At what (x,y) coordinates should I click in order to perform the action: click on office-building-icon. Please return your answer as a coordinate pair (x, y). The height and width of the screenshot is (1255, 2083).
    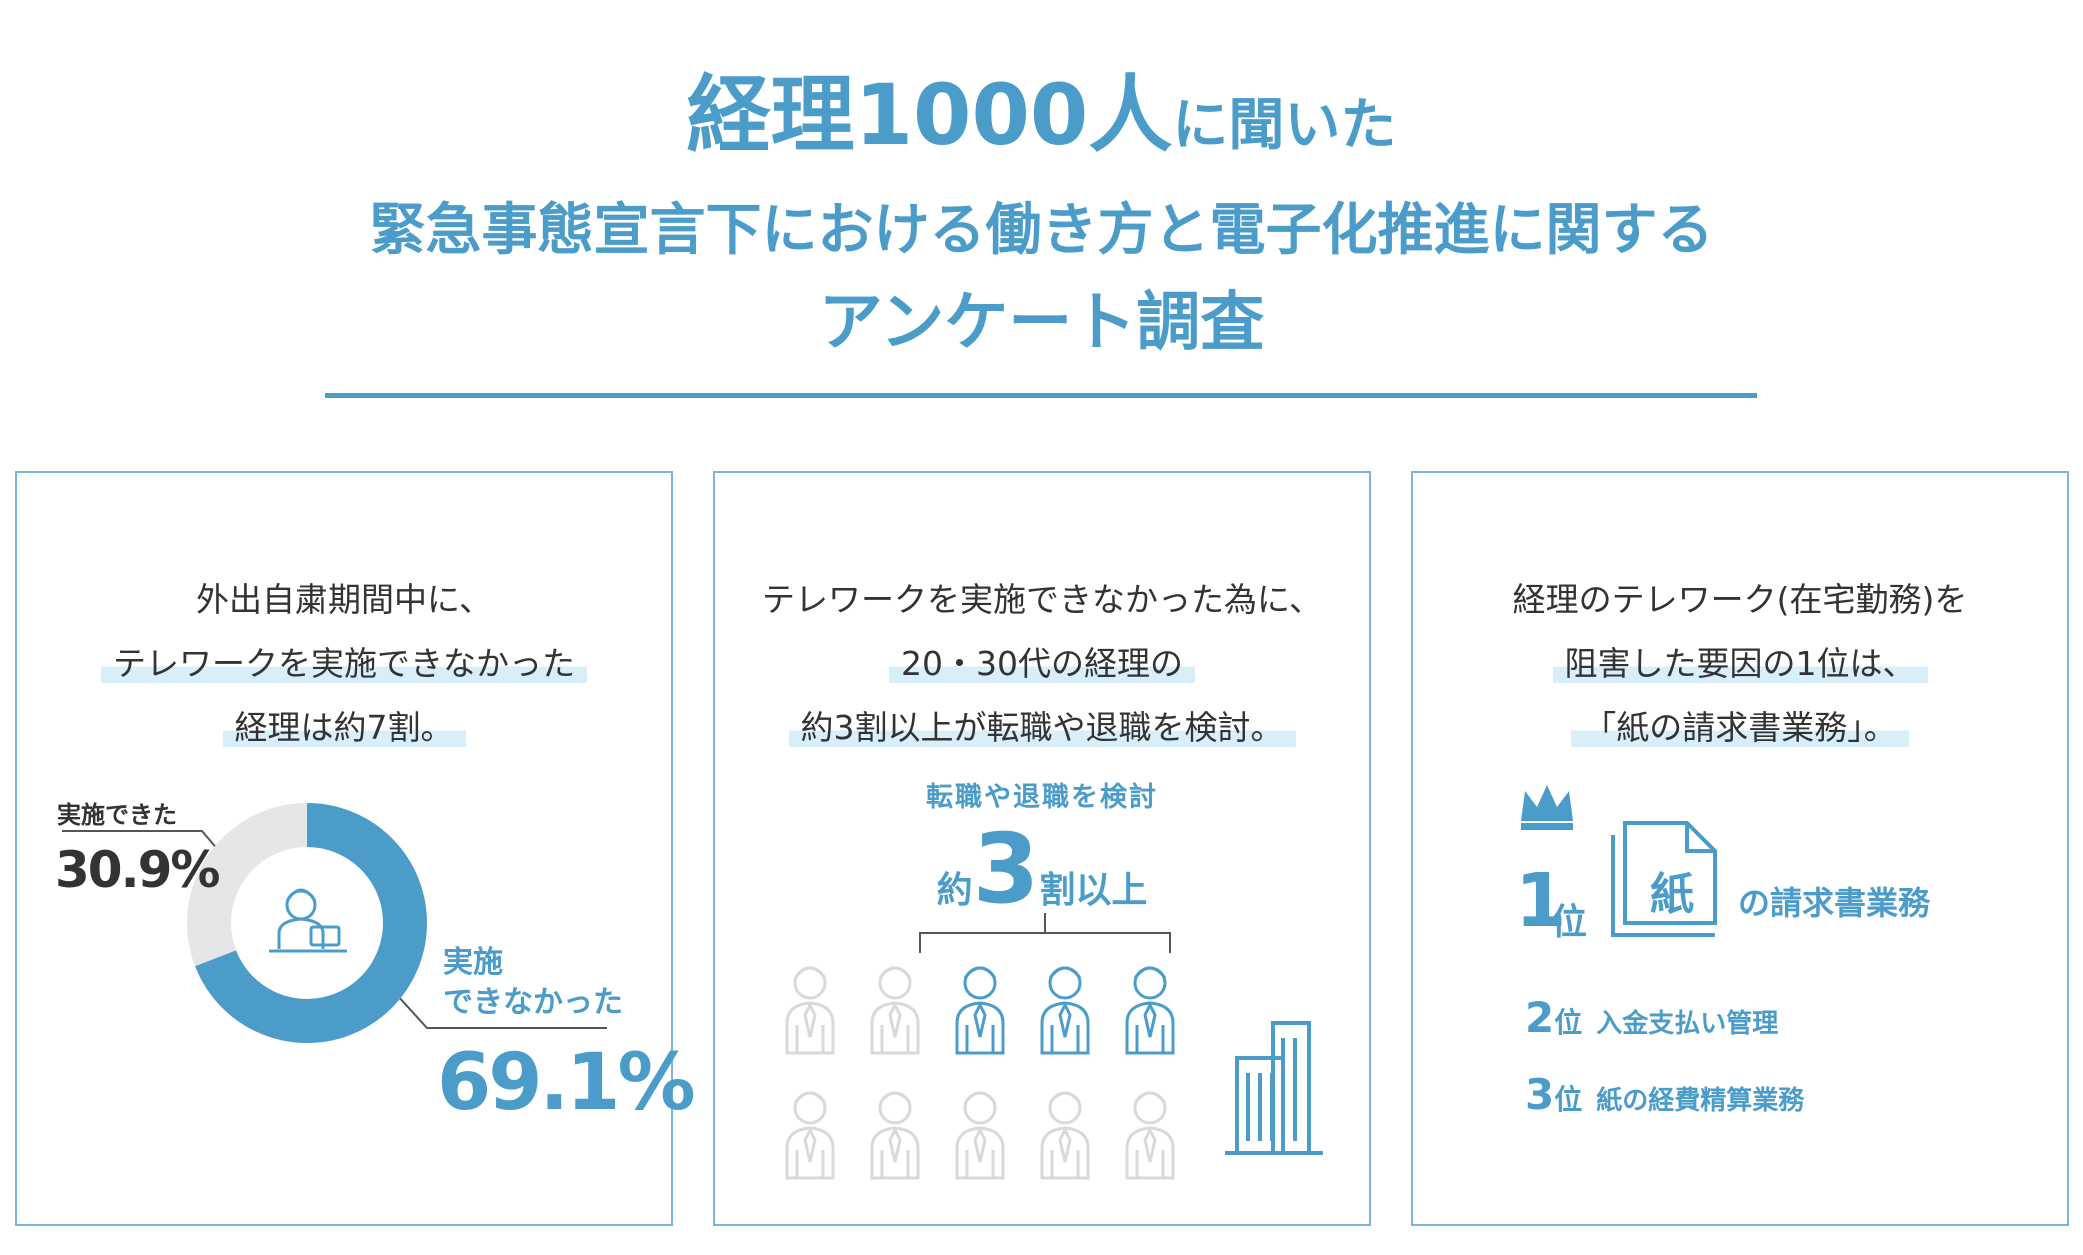
    Looking at the image, I should click on (1274, 1088).